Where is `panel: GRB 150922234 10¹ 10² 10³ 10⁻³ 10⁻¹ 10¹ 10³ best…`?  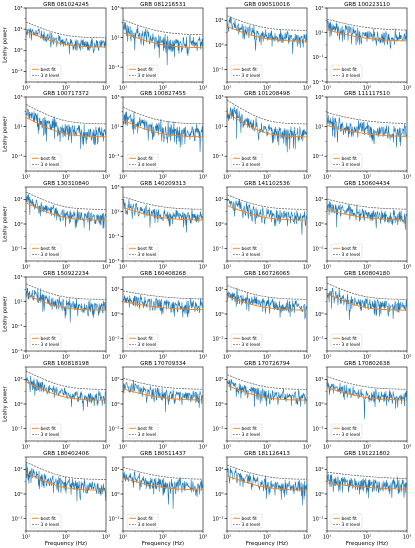 panel: GRB 150922234 10¹ 10² 10³ 10⁻³ 10⁻¹ 10¹ 10³ best… is located at coordinates (60, 316).